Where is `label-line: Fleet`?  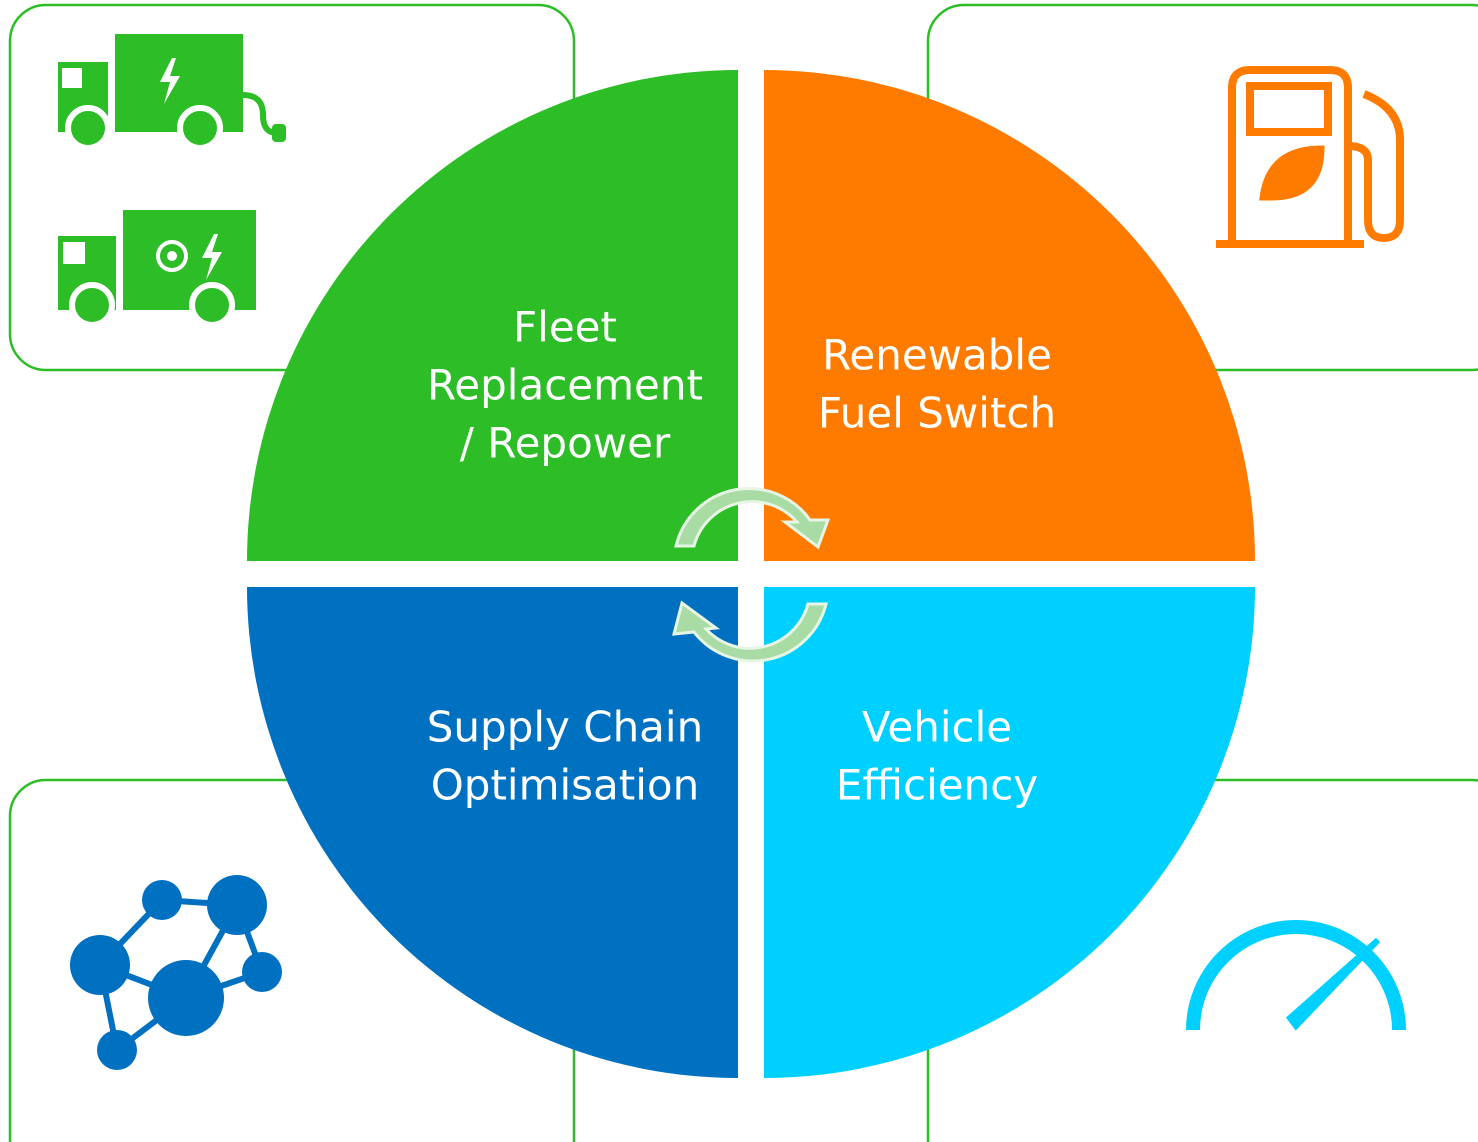 label-line: Fleet is located at coordinates (565, 327).